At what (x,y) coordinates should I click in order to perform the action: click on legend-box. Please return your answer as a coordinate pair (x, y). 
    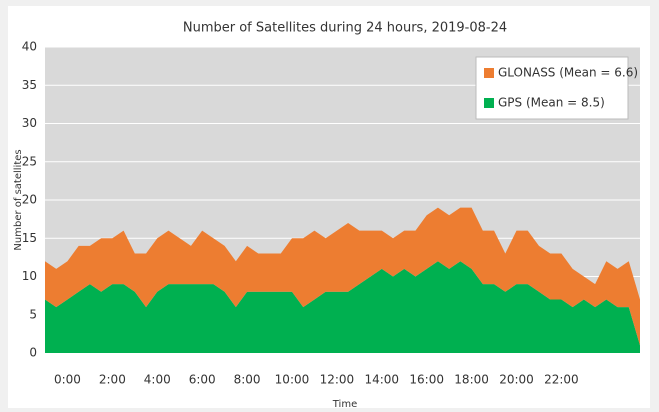
    Looking at the image, I should click on (552, 88).